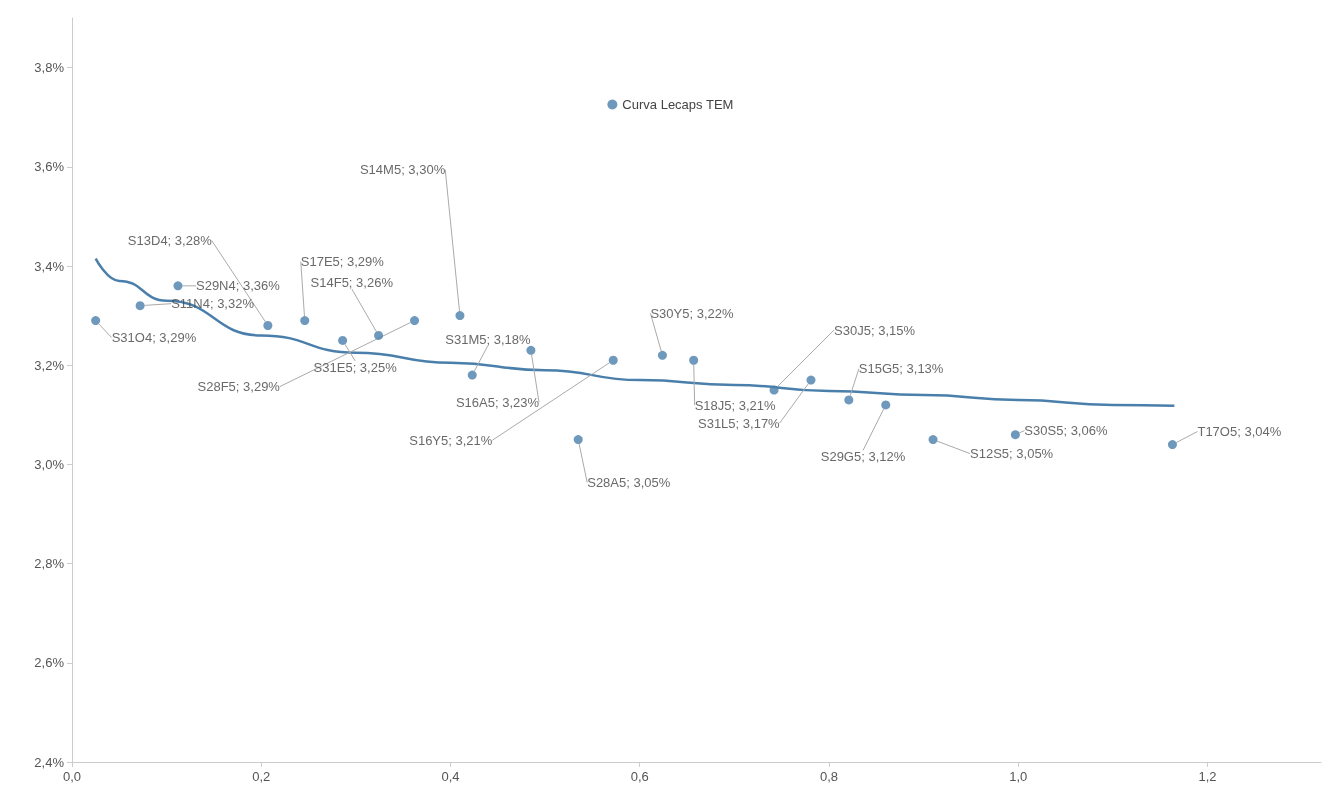 The width and height of the screenshot is (1341, 800). Describe the element at coordinates (49, 762) in the screenshot. I see `y-tick-label: 2,4%` at that location.